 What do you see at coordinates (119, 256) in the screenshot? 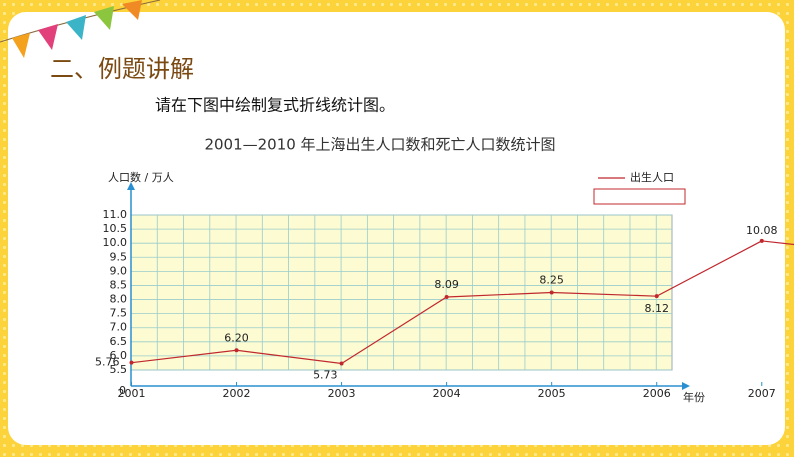
I see `y-tick-label: 9.5` at bounding box center [119, 256].